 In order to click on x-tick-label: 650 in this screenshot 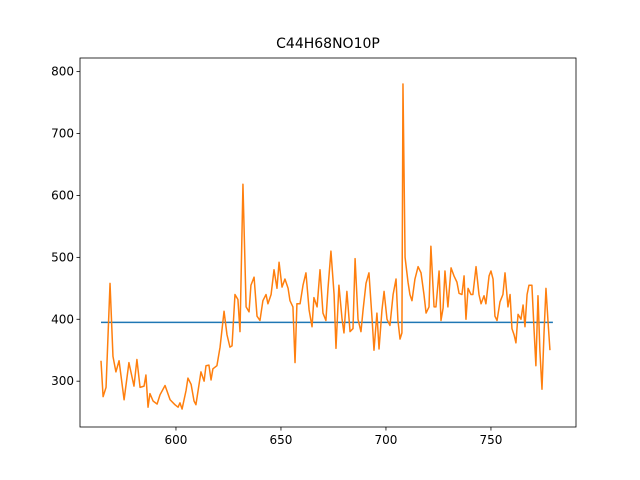, I will do `click(281, 440)`.